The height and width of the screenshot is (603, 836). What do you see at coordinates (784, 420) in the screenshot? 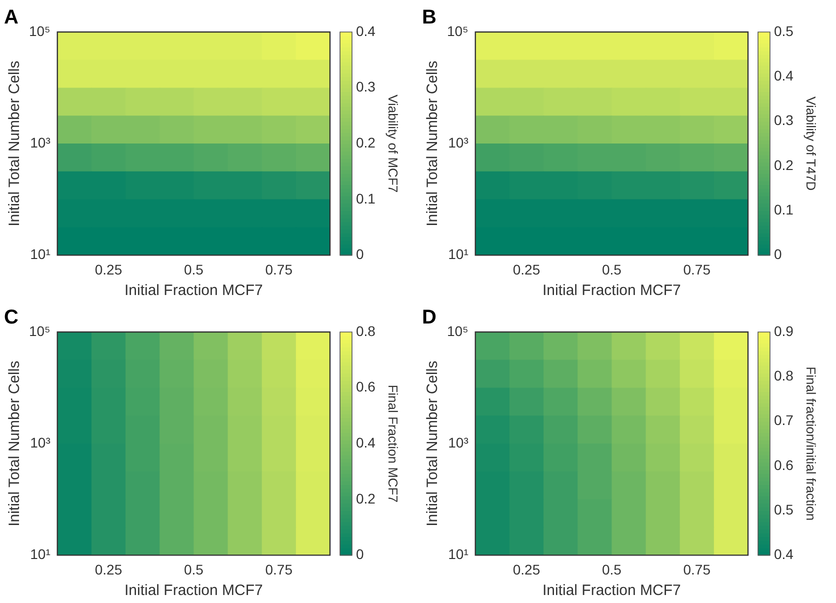
I see `color-bar-label: 0.7` at bounding box center [784, 420].